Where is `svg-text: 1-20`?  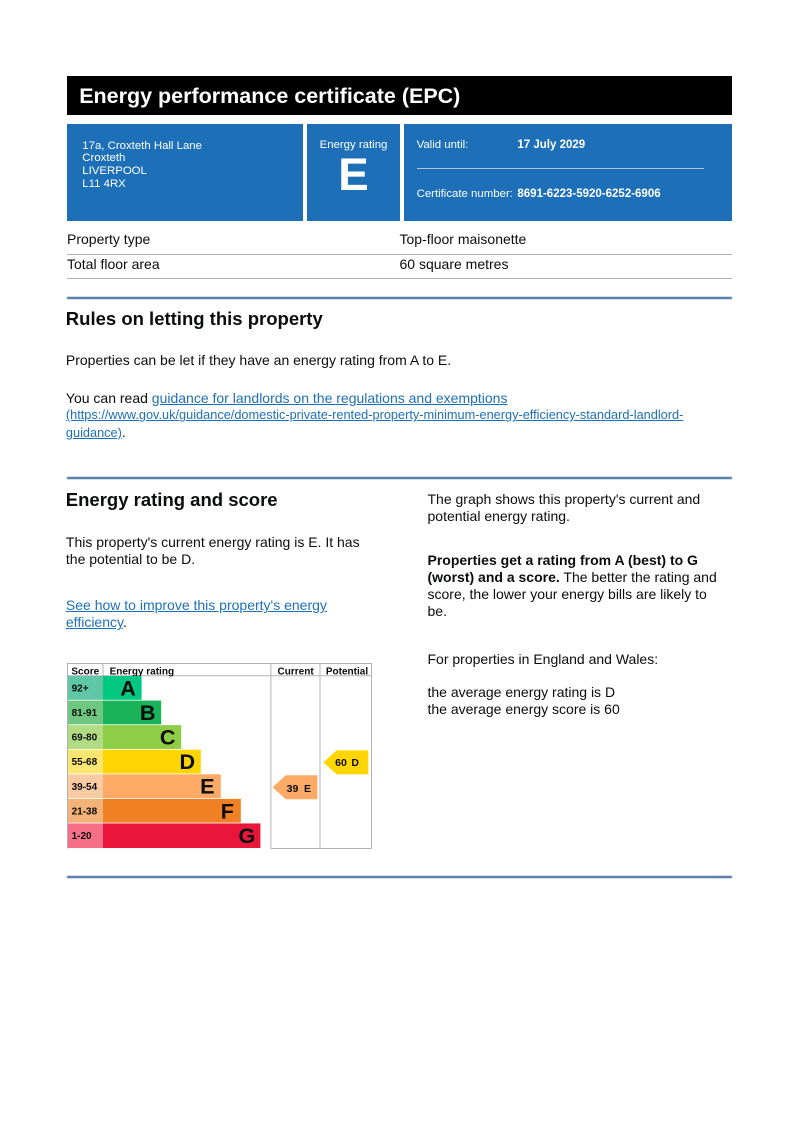
svg-text: 1-20 is located at coordinates (82, 836).